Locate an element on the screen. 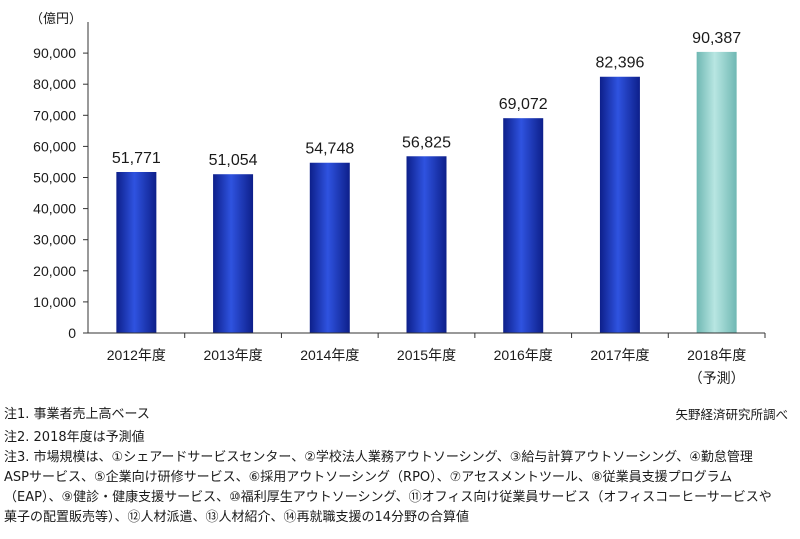 The width and height of the screenshot is (800, 539). y-tick-label: 50,000 is located at coordinates (54, 178).